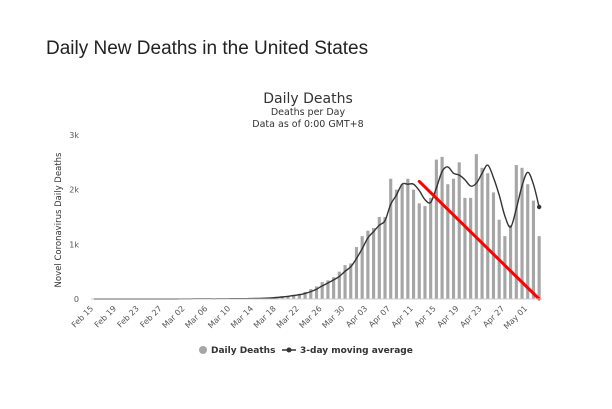 Image resolution: width=612 pixels, height=409 pixels. I want to click on y-tick-label: 1k, so click(74, 244).